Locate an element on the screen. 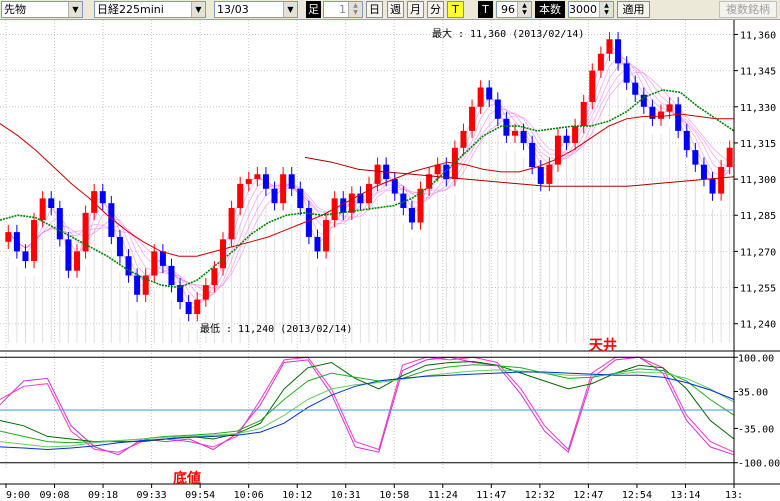  product-value: 日経225mini is located at coordinates (130, 9).